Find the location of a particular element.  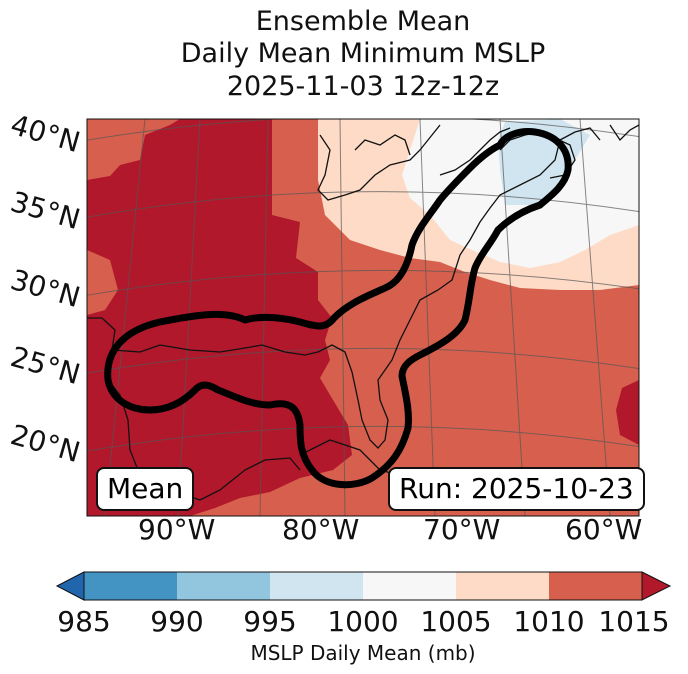

colorbar is located at coordinates (363, 586).